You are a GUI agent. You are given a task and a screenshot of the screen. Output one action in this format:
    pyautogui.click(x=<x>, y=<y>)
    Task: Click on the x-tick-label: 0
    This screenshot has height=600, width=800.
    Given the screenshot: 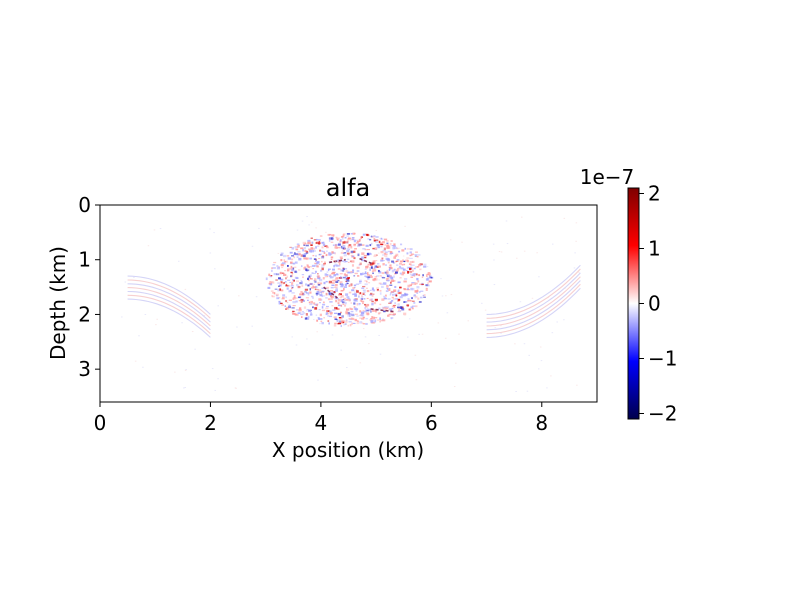 What is the action you would take?
    pyautogui.click(x=100, y=423)
    